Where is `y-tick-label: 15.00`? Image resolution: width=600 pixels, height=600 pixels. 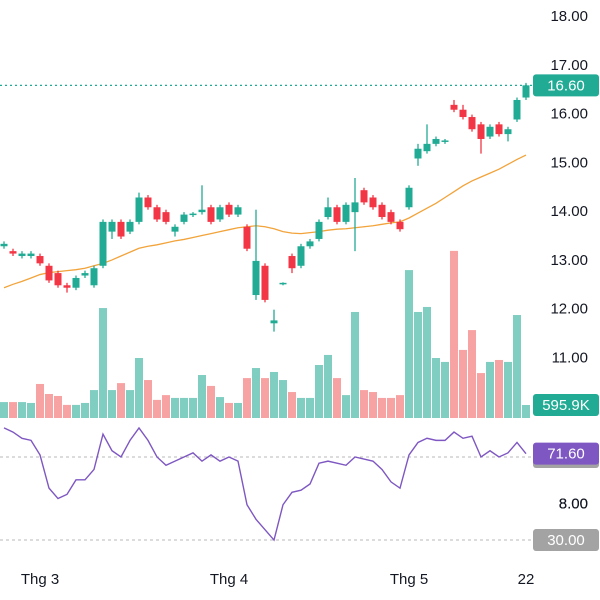
y-tick-label: 15.00 is located at coordinates (569, 162).